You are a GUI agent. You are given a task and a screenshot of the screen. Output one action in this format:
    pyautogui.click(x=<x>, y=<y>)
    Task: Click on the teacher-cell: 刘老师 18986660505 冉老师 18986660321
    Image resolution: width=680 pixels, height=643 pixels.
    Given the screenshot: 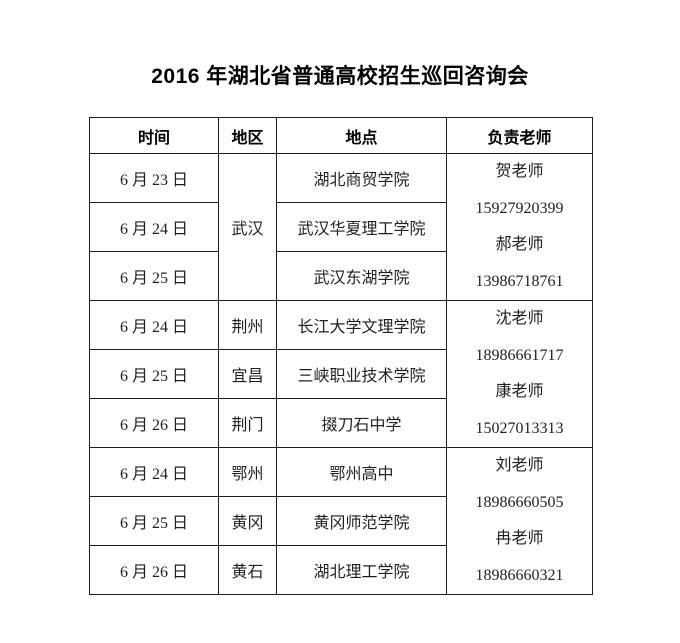 What is the action you would take?
    pyautogui.click(x=519, y=521)
    